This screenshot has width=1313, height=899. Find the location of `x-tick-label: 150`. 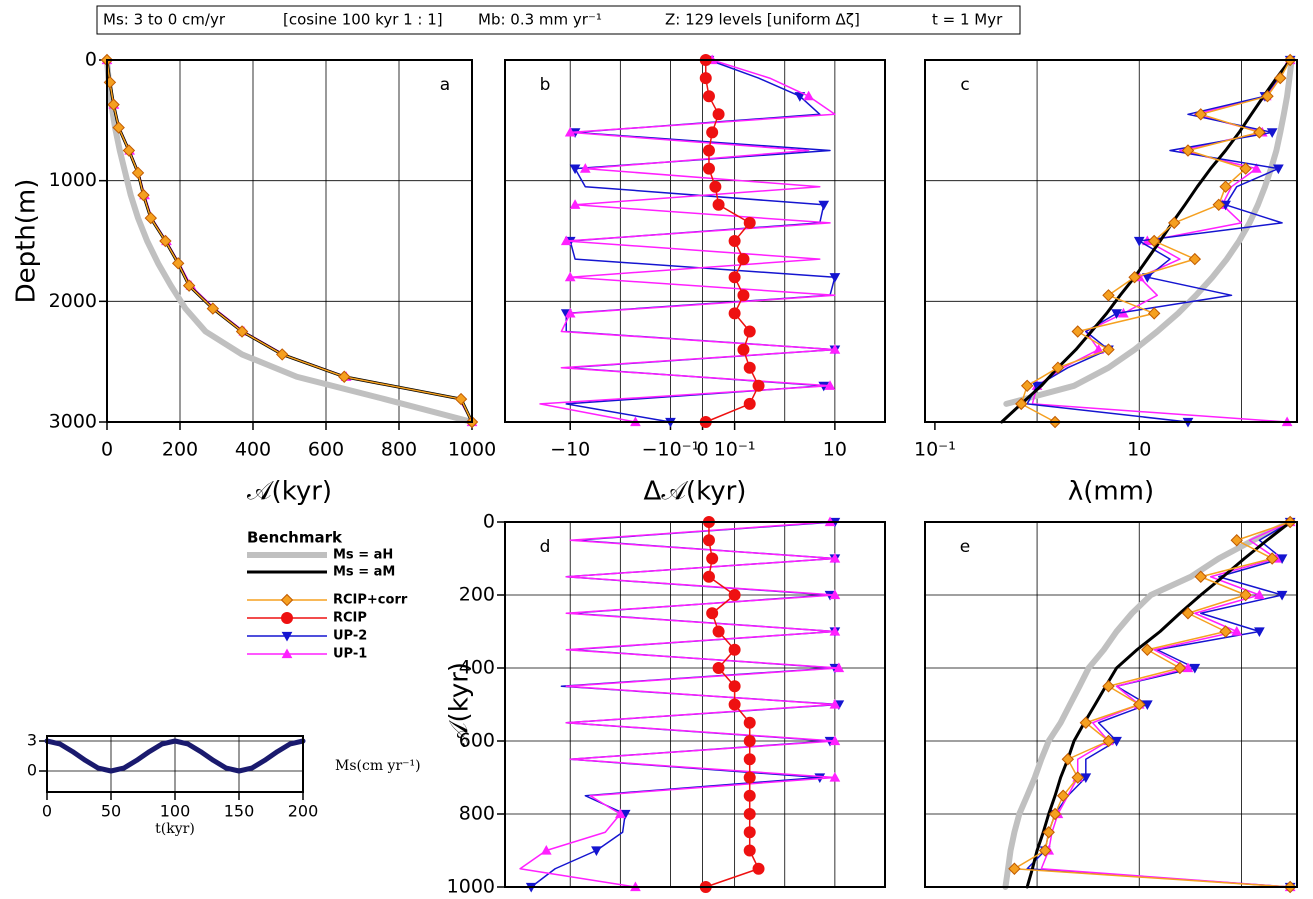

x-tick-label: 150 is located at coordinates (239, 811).